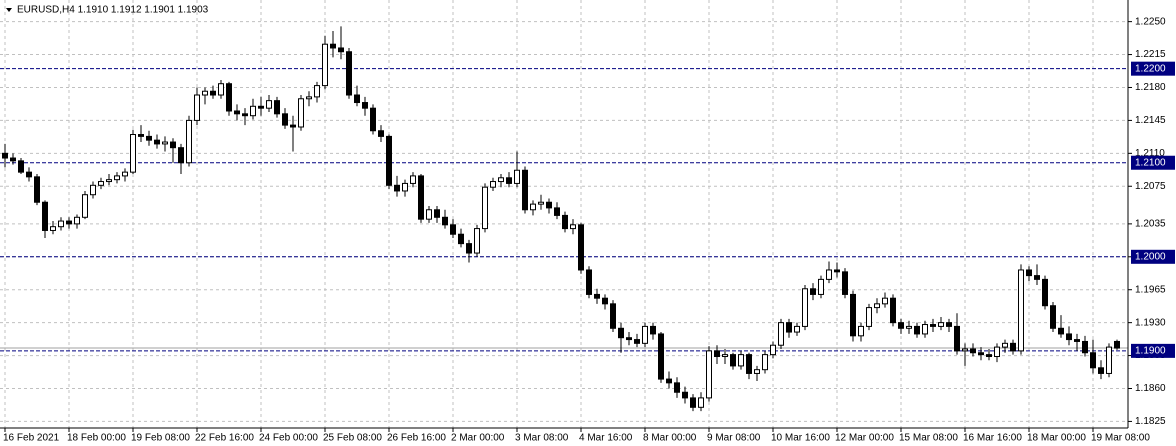 Image resolution: width=1176 pixels, height=446 pixels. Describe the element at coordinates (9, 10) in the screenshot. I see `menu-triangle` at that location.